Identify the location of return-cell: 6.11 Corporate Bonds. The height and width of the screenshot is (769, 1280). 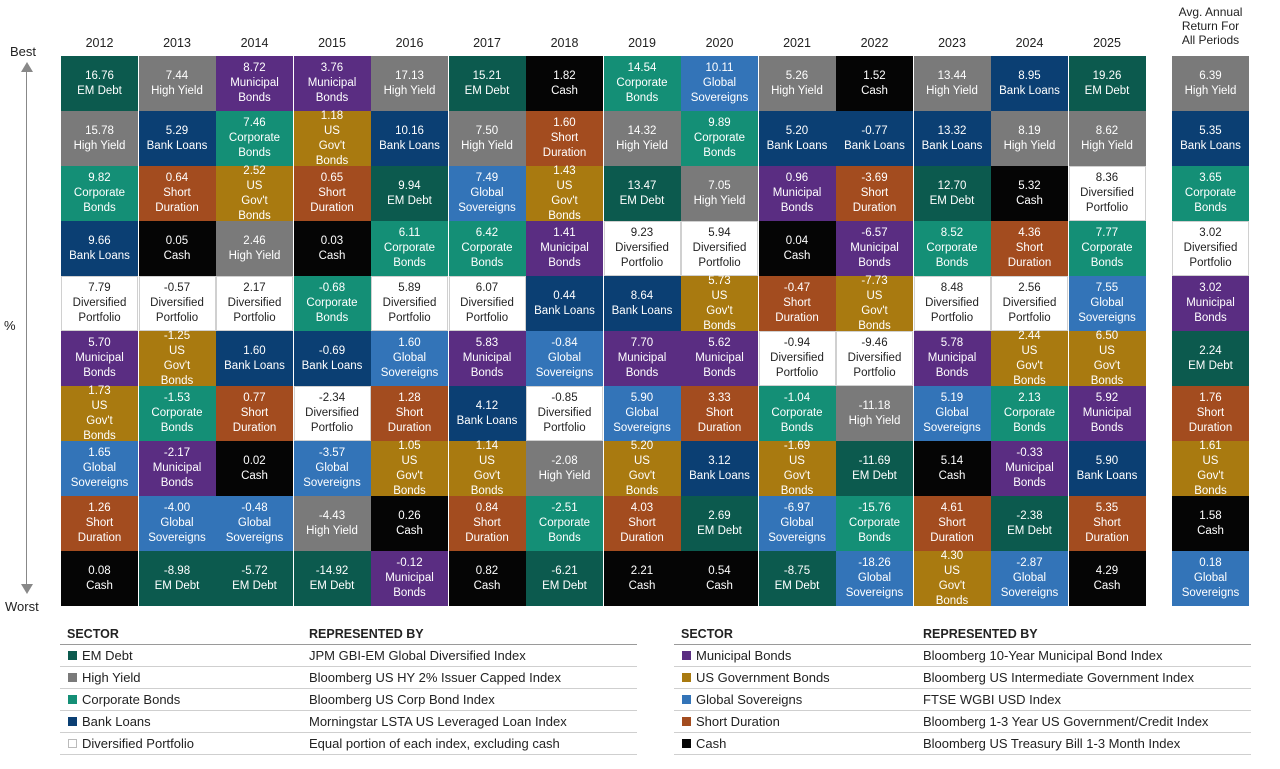
(409, 248).